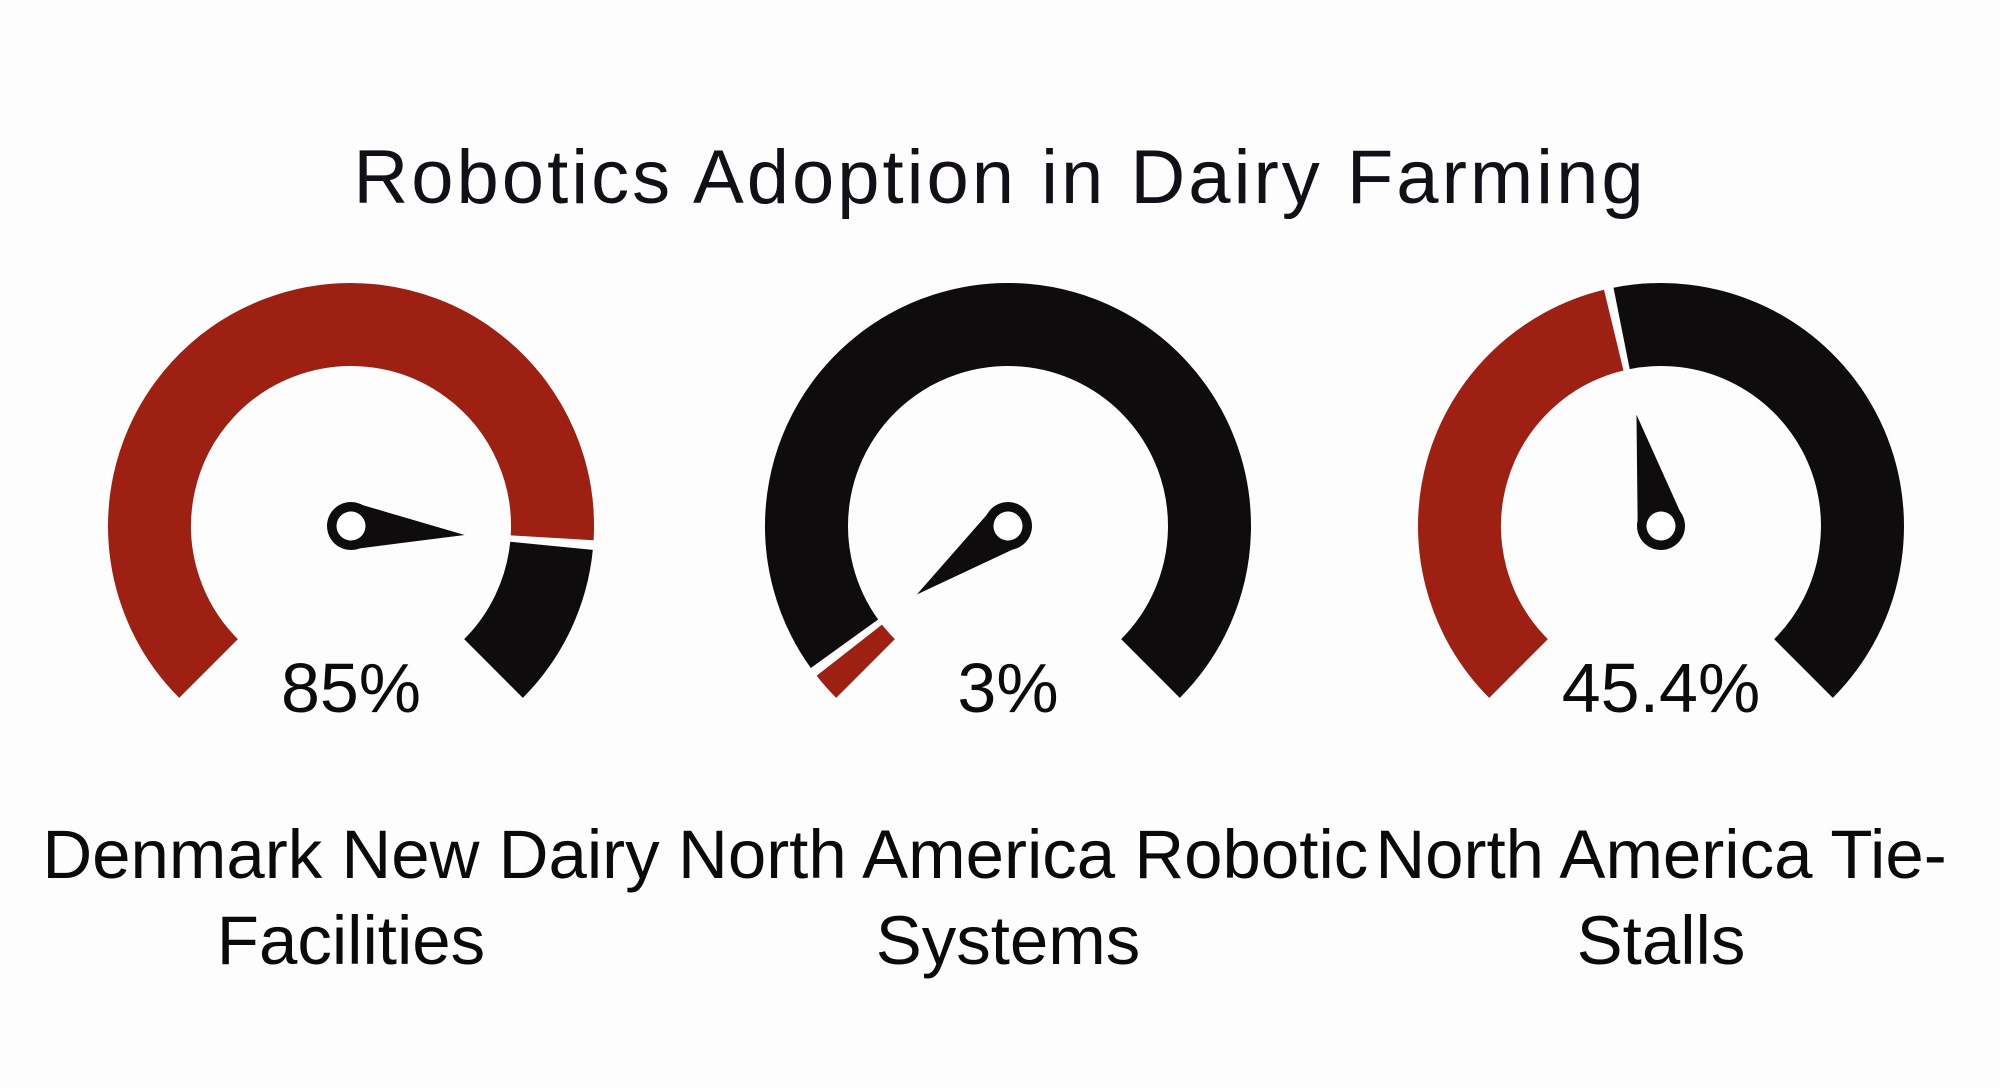 The height and width of the screenshot is (1088, 2000). I want to click on gauge-value-label: 85%, so click(351, 688).